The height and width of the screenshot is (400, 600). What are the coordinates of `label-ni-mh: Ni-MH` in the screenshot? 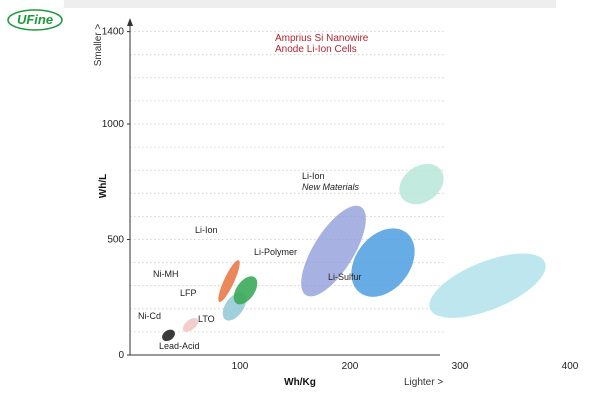 It's located at (166, 274).